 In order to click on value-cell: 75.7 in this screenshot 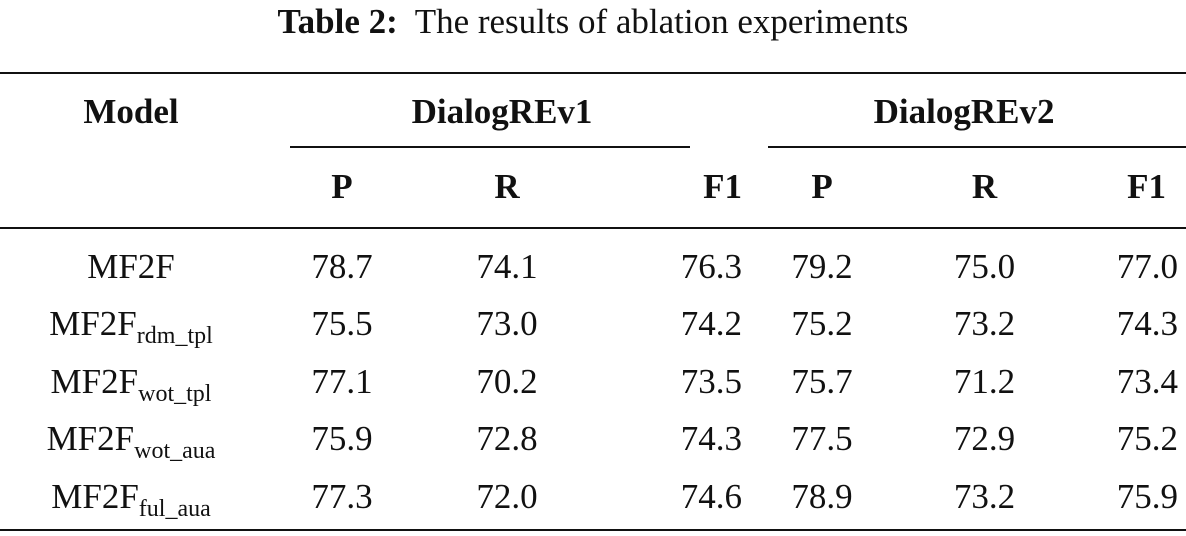, I will do `click(822, 381)`.